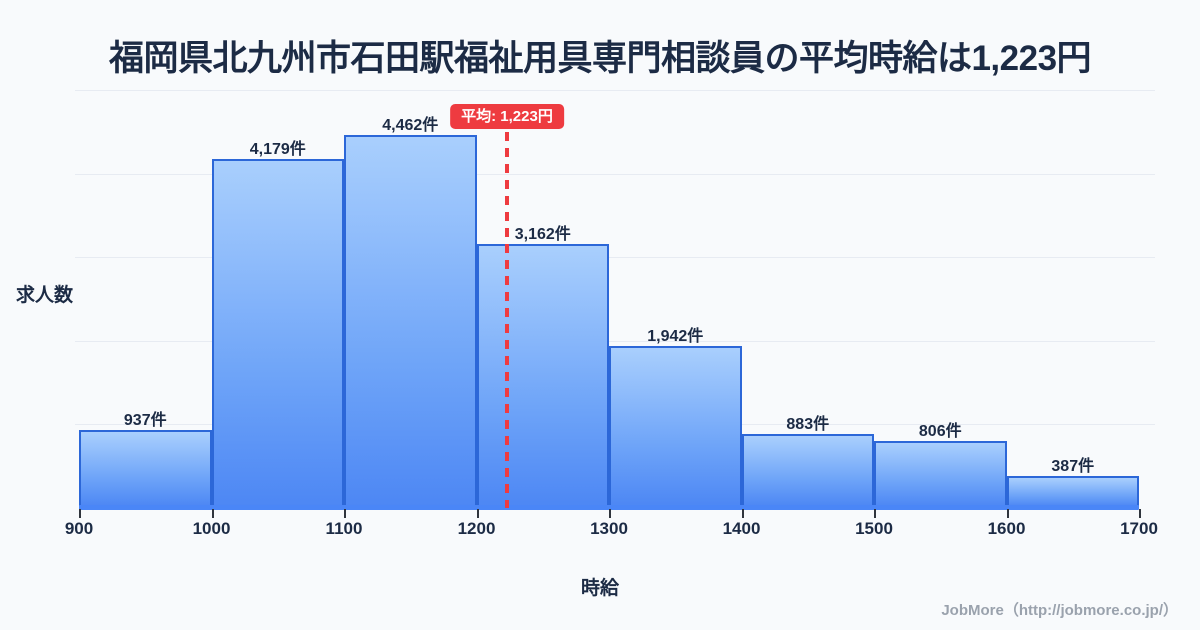  What do you see at coordinates (277, 149) in the screenshot?
I see `bar-value-label: 4,179件` at bounding box center [277, 149].